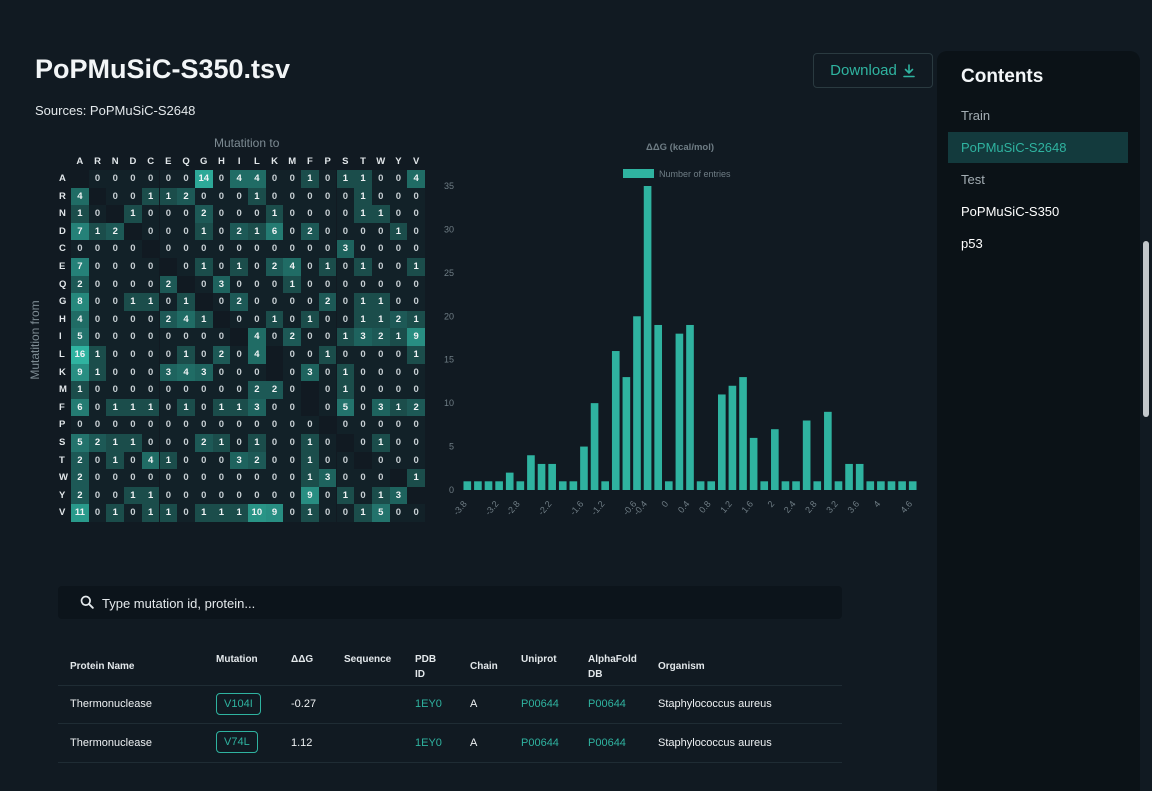 This screenshot has height=791, width=1152. I want to click on heatmap-x-title: Mutatition to, so click(247, 143).